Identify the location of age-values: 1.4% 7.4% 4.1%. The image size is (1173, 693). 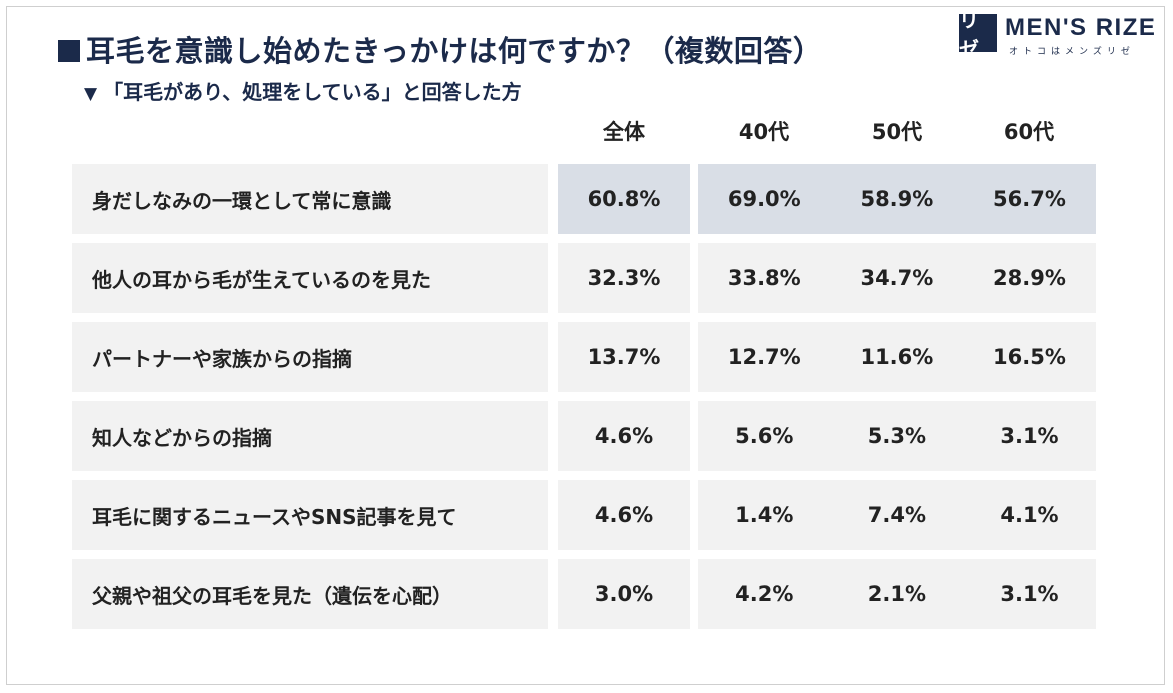
(897, 515).